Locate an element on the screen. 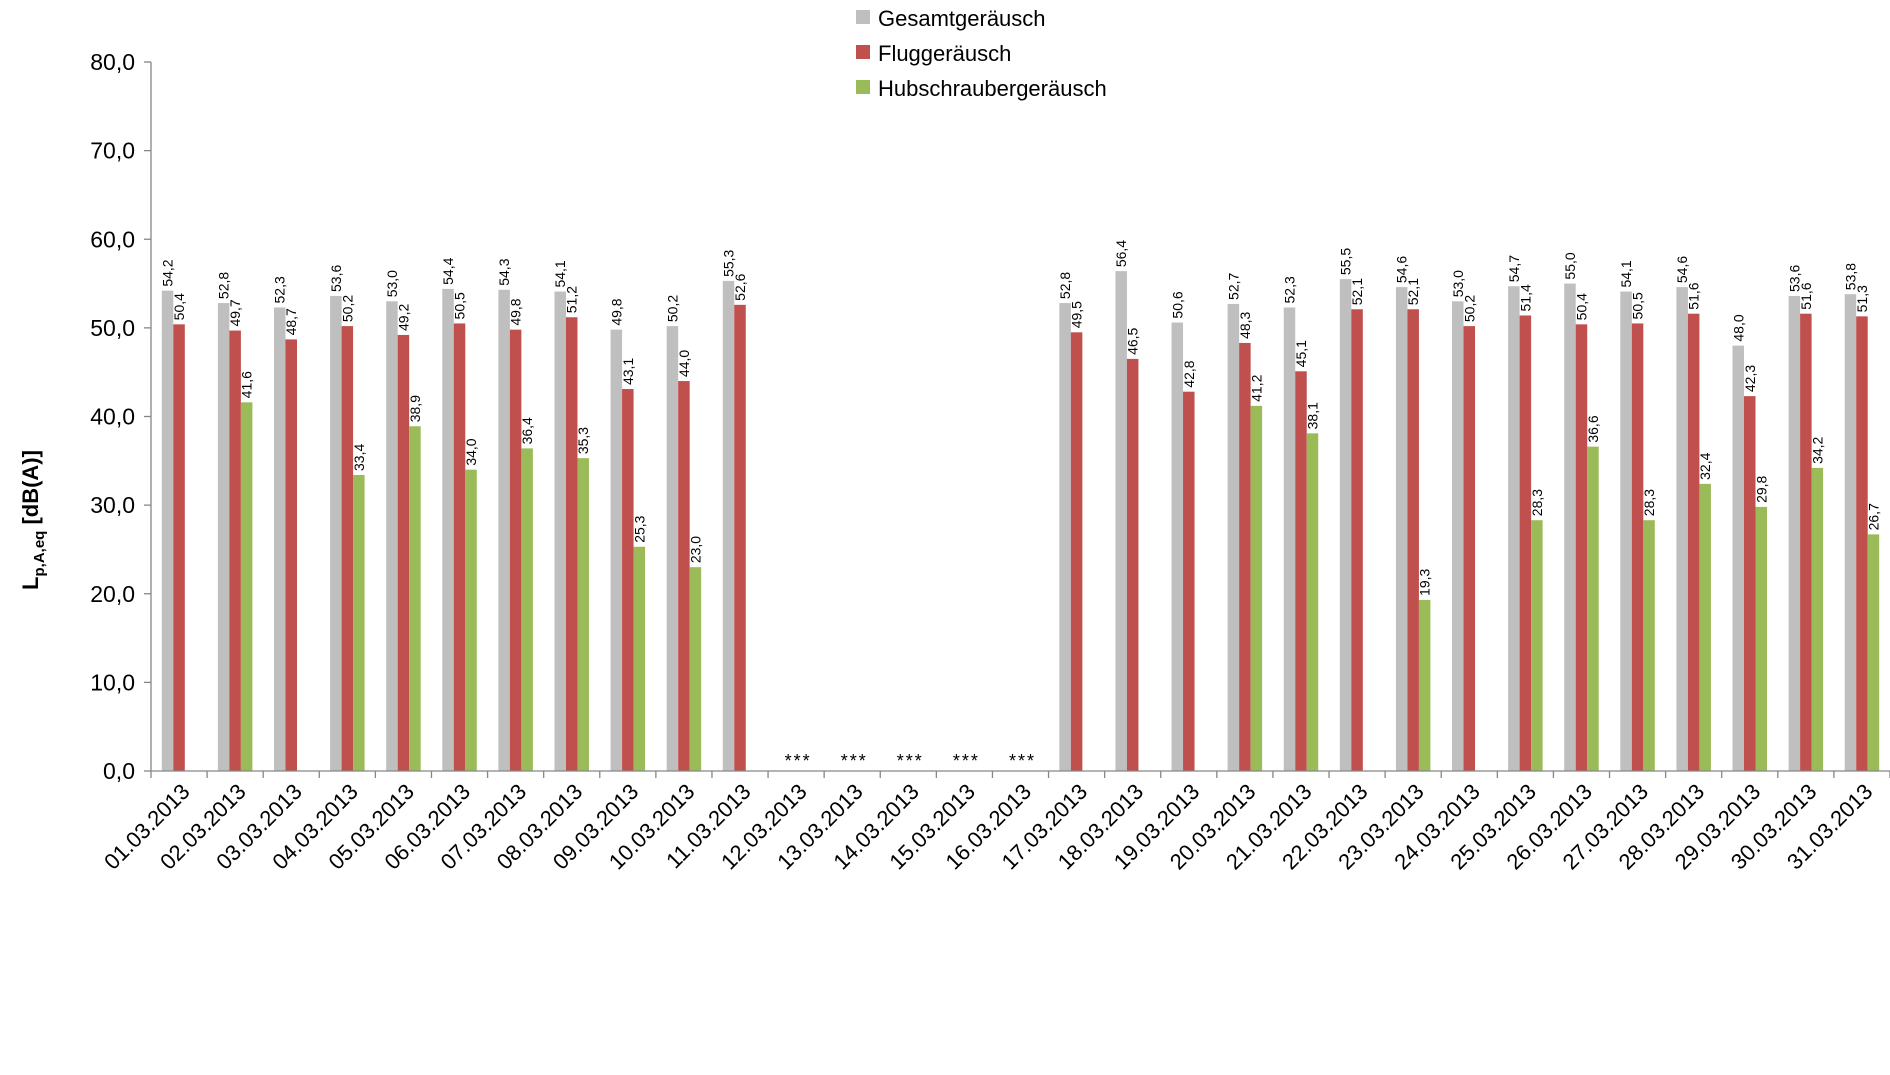  y-axis-label: Lp,A,eq [dB(A)] is located at coordinates (33, 520).